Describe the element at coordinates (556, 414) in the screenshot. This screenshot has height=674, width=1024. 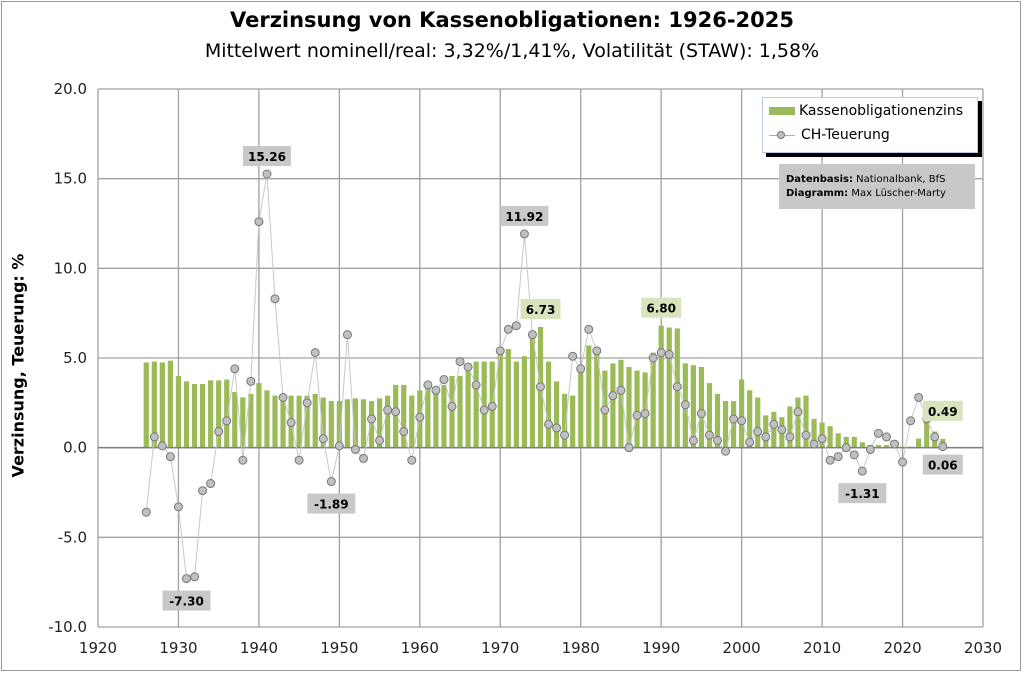
I see `bar-1977` at that location.